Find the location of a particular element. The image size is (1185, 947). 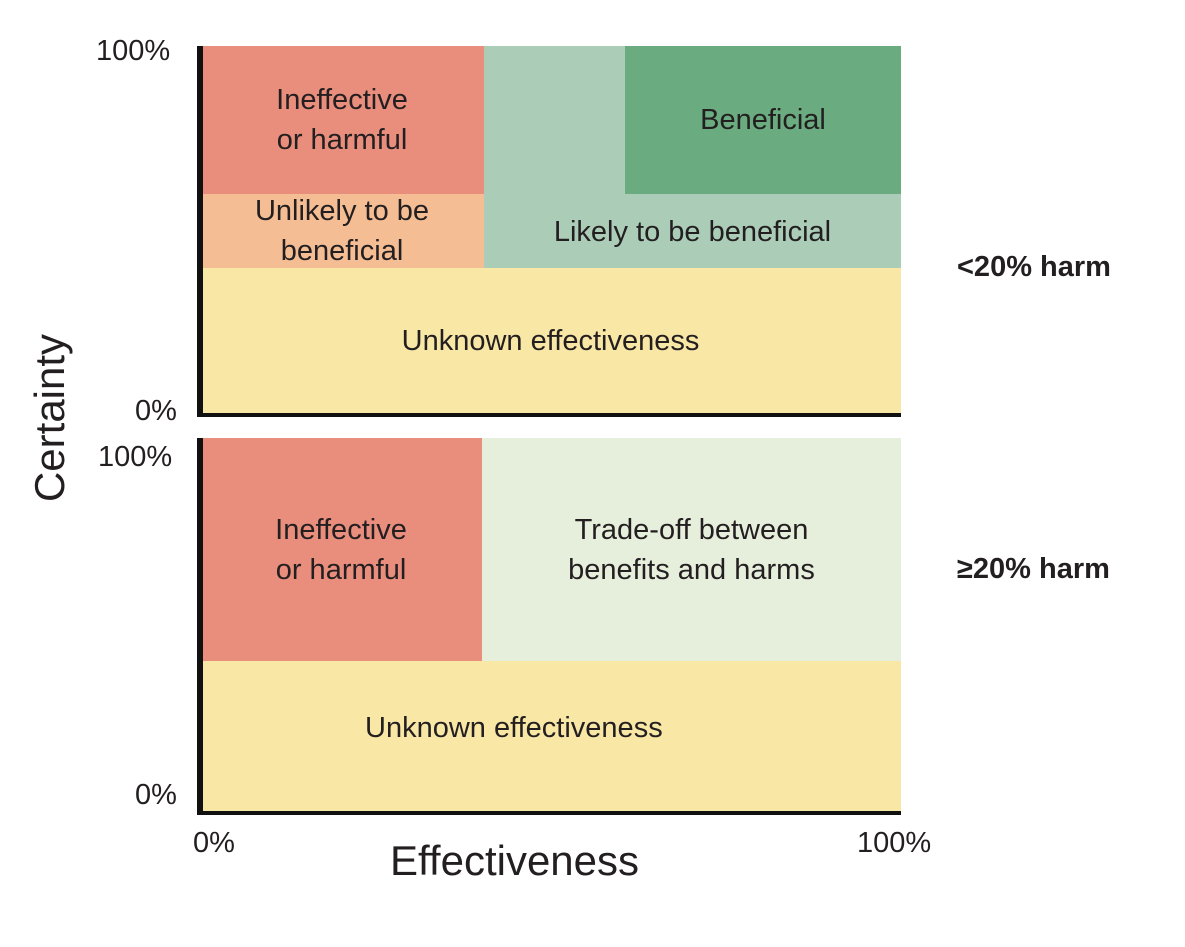

zone-top-unknown-label: Unknown effectiveness is located at coordinates (550, 341).